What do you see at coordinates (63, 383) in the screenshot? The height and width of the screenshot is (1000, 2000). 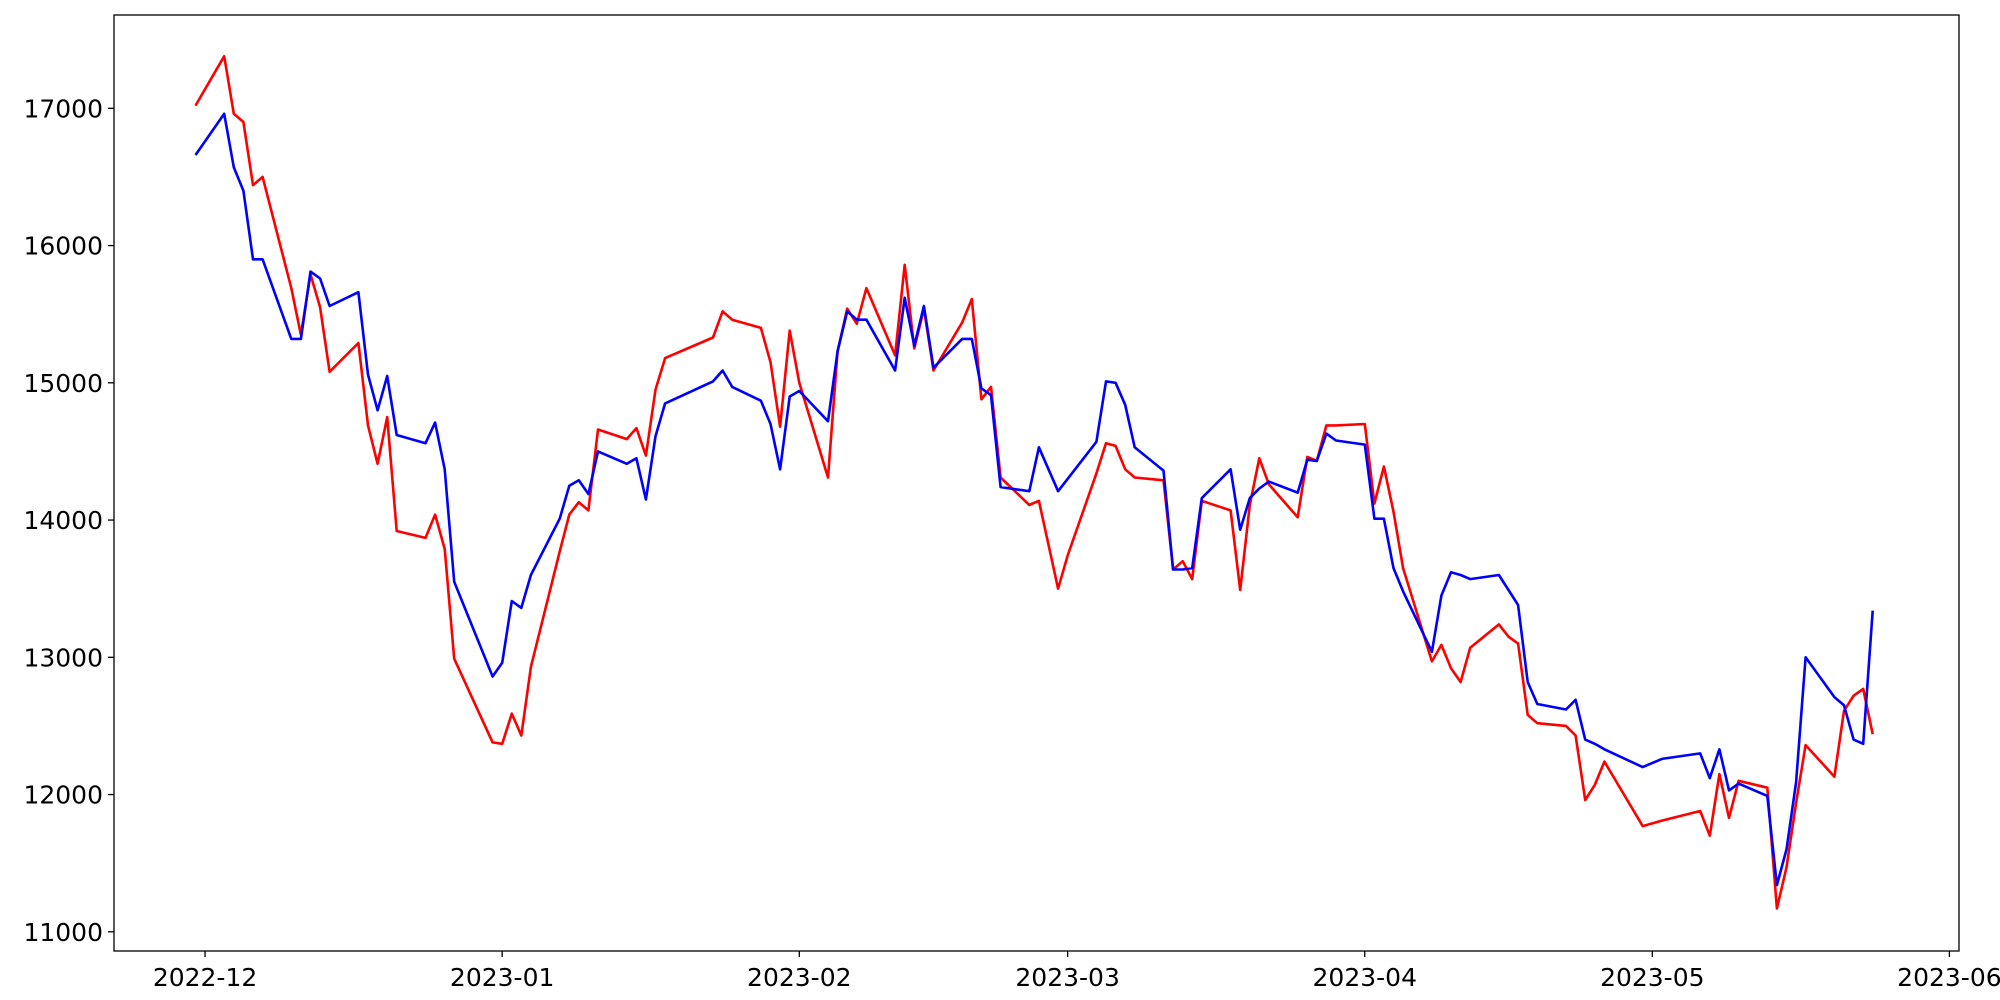 I see `y-tick-label: 15000` at bounding box center [63, 383].